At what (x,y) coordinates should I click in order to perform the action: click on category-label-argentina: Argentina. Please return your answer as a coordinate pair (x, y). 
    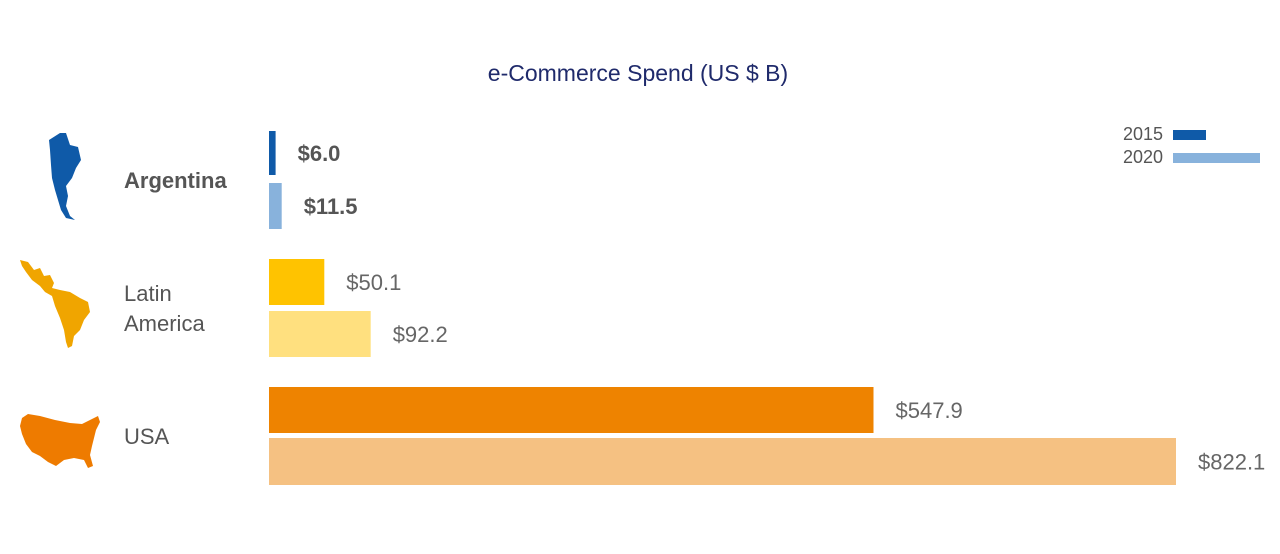
    Looking at the image, I should click on (175, 180).